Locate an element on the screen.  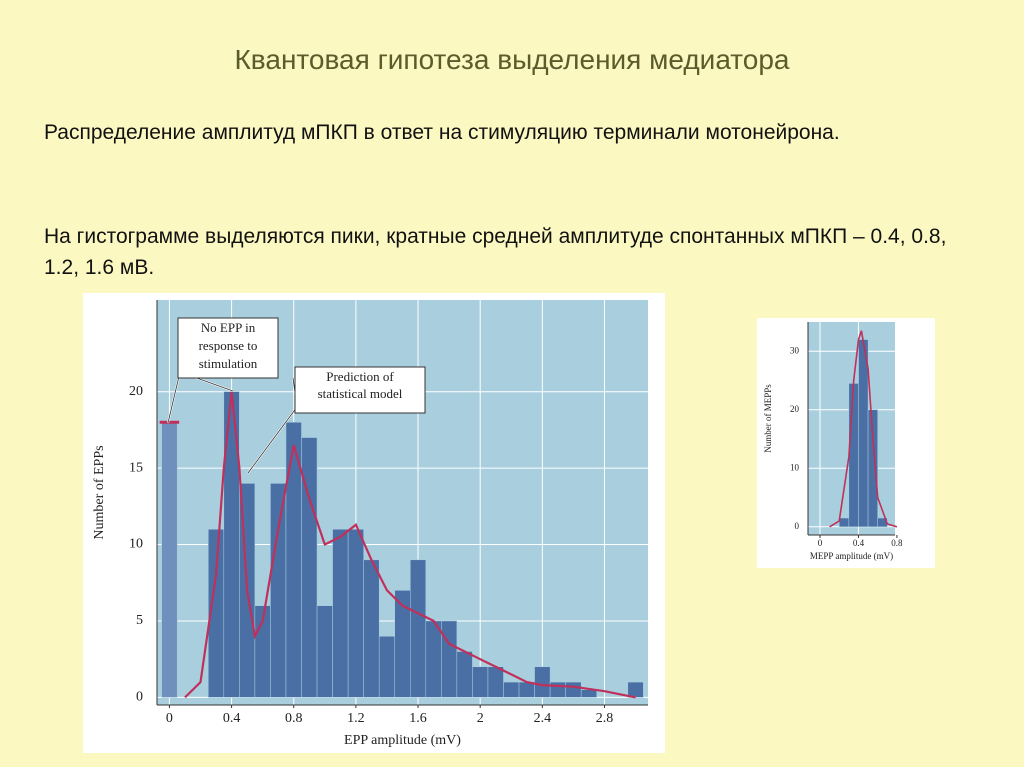
annotation-text: statistical model is located at coordinates (360, 393).